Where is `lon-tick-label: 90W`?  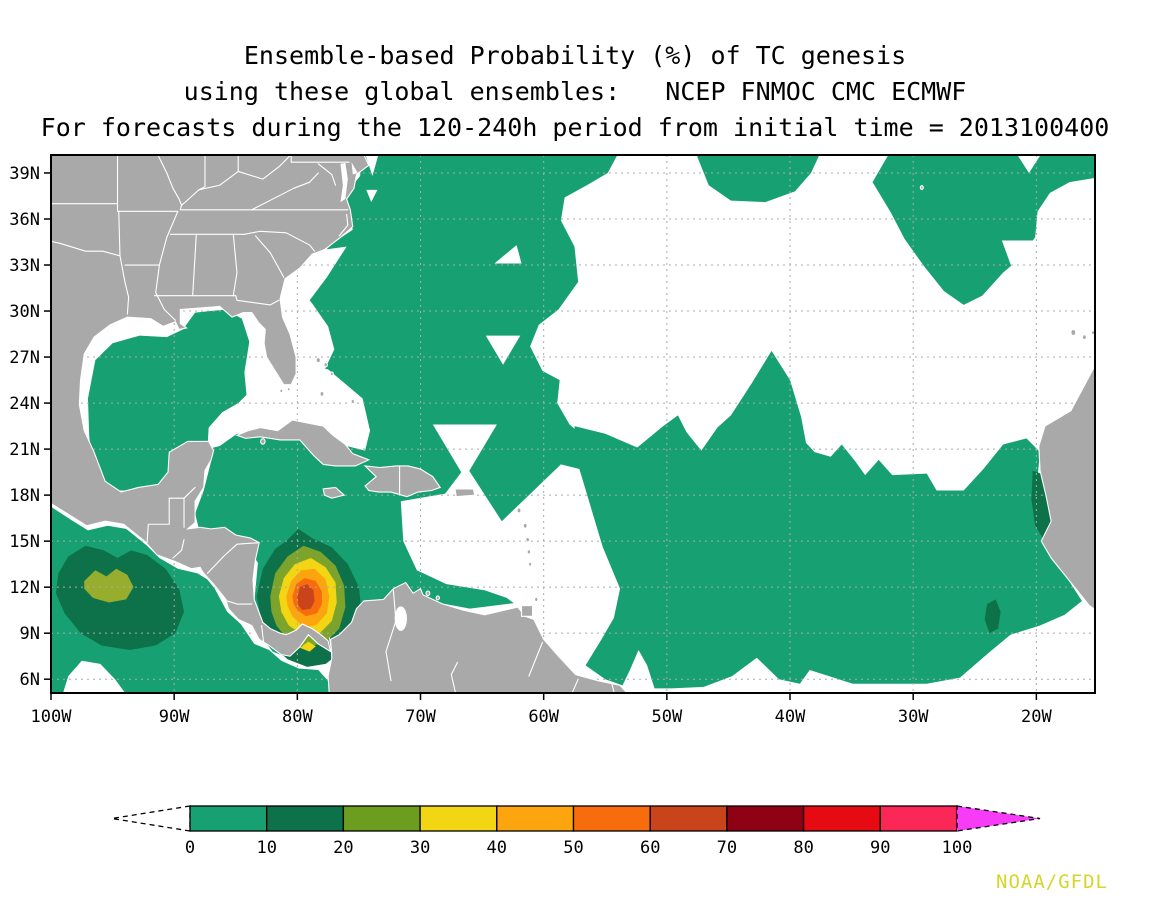
lon-tick-label: 90W is located at coordinates (174, 717).